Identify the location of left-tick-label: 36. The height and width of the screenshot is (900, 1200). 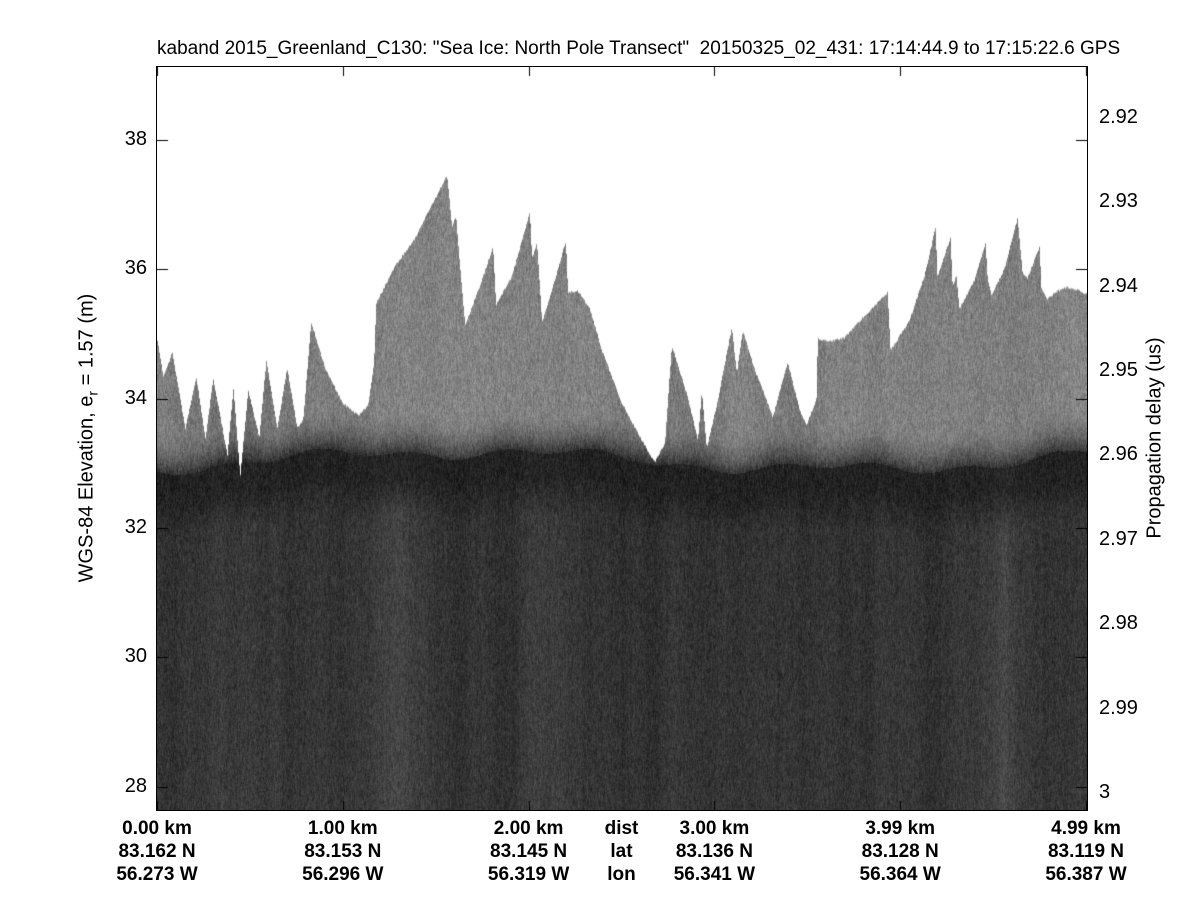
(135, 268).